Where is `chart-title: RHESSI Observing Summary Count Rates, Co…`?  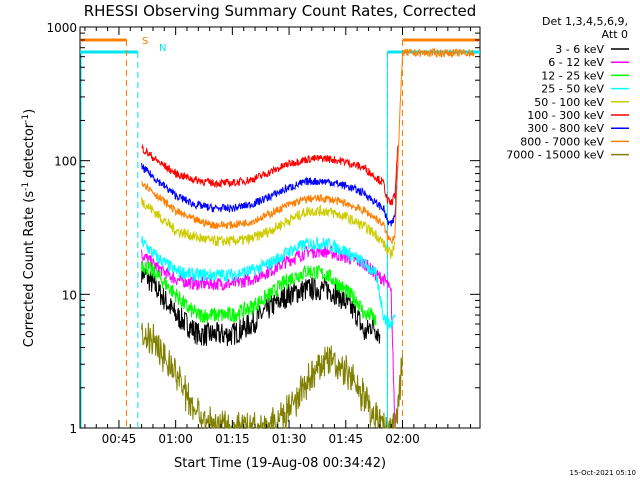 chart-title: RHESSI Observing Summary Count Rates, Co… is located at coordinates (280, 11).